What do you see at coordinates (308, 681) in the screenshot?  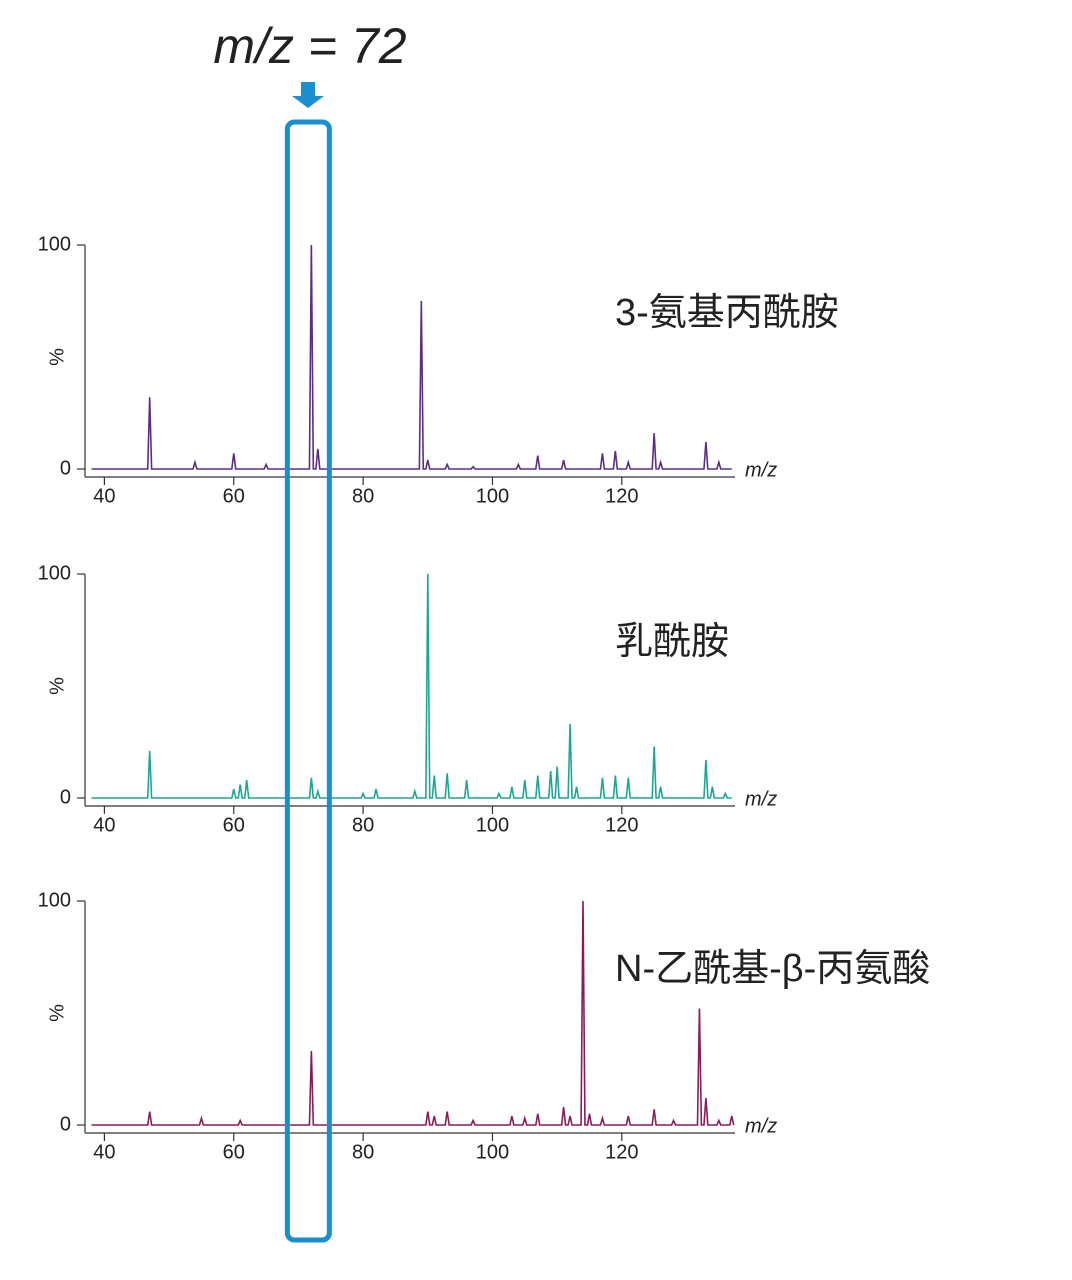 I see `highlight-box` at bounding box center [308, 681].